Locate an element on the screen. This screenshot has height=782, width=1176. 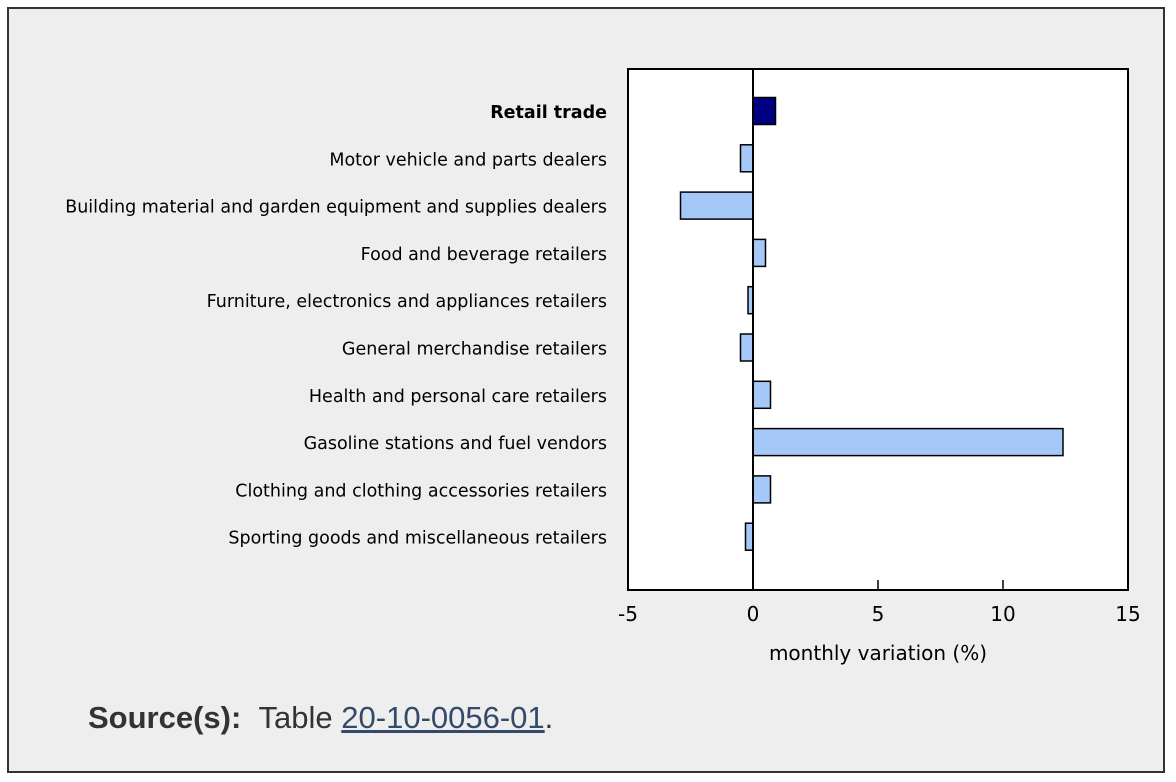
x-tick-label-0: -5 is located at coordinates (628, 614).